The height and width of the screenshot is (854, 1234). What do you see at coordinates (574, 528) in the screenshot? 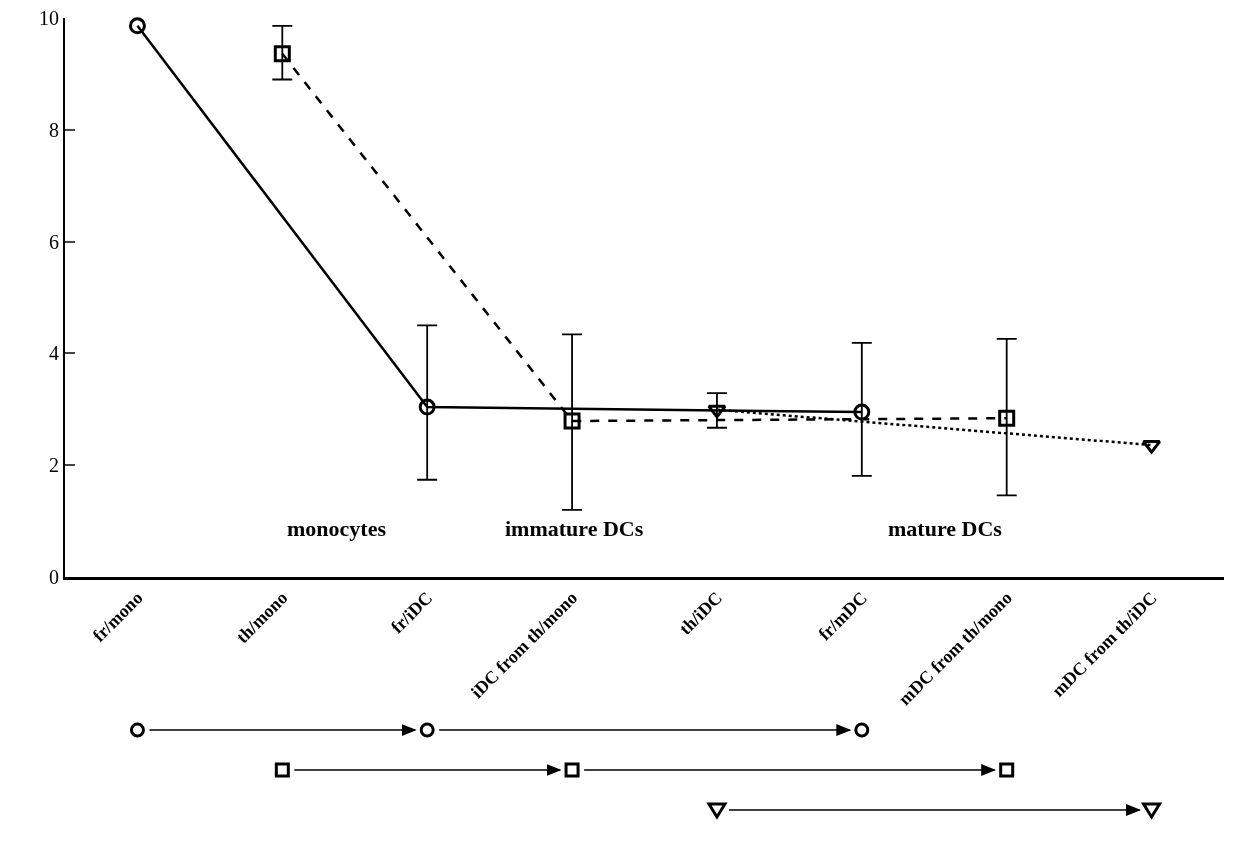
I see `annotation: immature DCs` at bounding box center [574, 528].